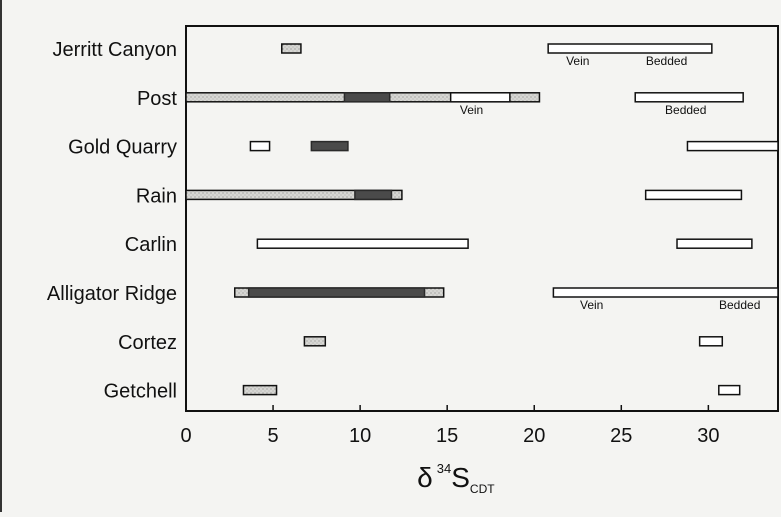 This screenshot has height=517, width=781. What do you see at coordinates (151, 245) in the screenshot?
I see `category-label: Carlin` at bounding box center [151, 245].